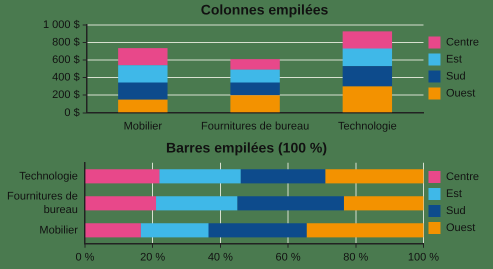 Image resolution: width=493 pixels, height=269 pixels. I want to click on x-tick-label: 100 %, so click(424, 257).